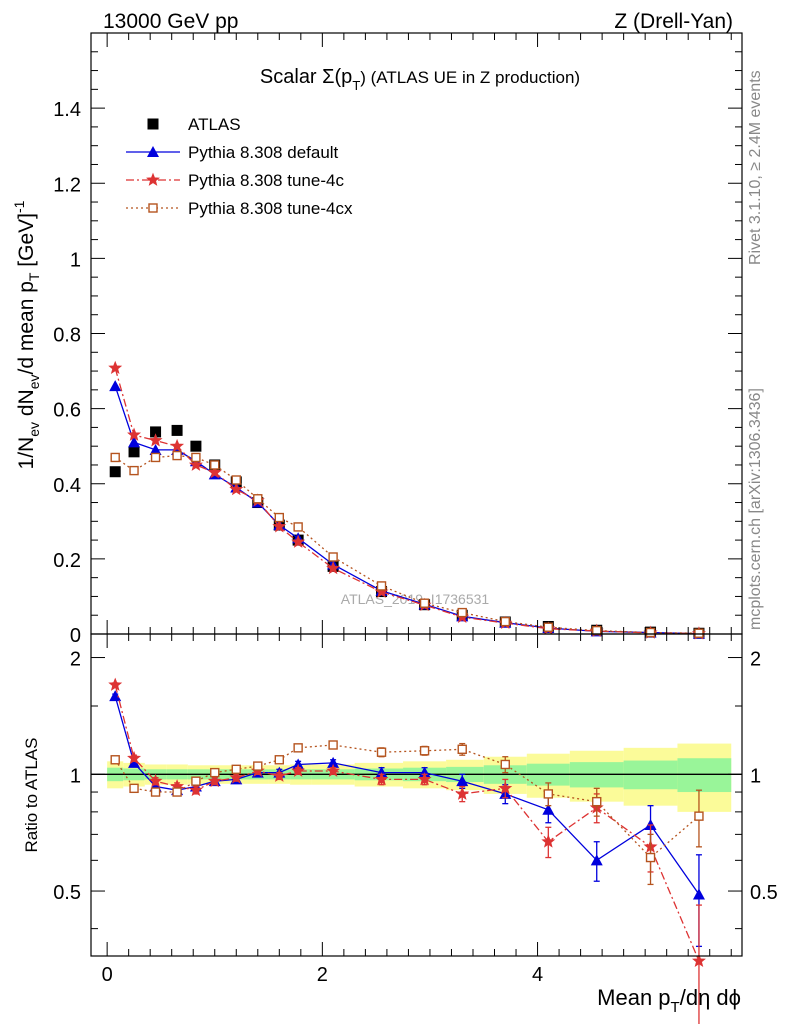 This screenshot has height=1024, width=786. I want to click on process-label: Z (Drell-Yan), so click(673, 21).